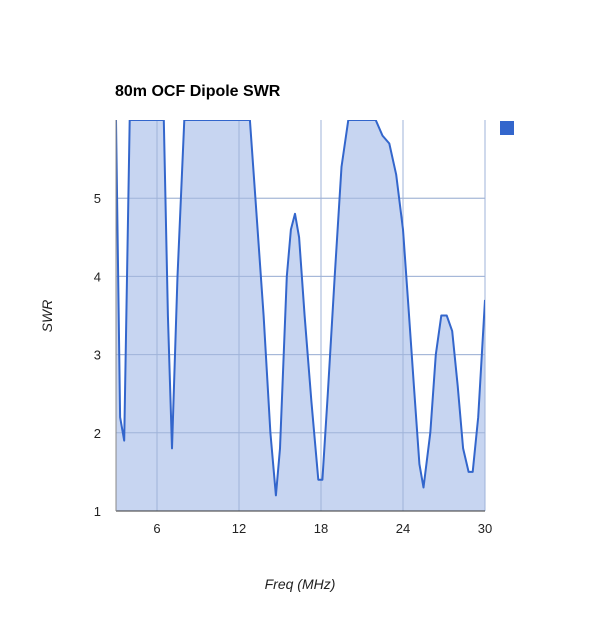  Describe the element at coordinates (97, 198) in the screenshot. I see `y-tick-label: 5` at that location.